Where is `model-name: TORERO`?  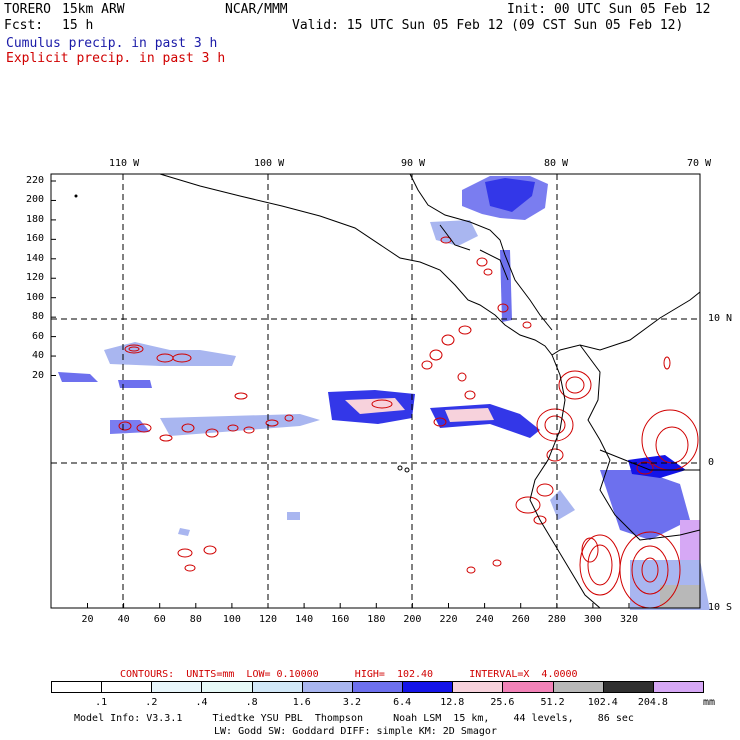 model-name: TORERO is located at coordinates (27, 9).